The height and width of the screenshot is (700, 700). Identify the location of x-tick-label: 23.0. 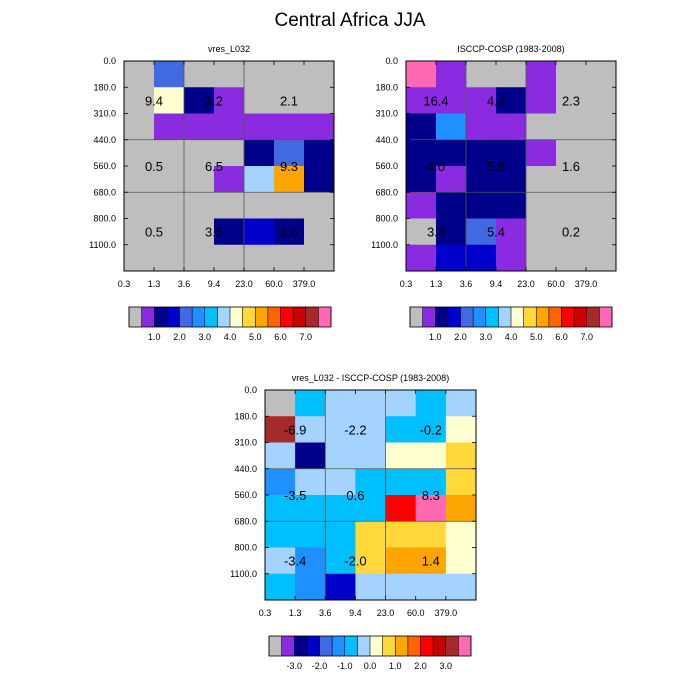
(244, 284).